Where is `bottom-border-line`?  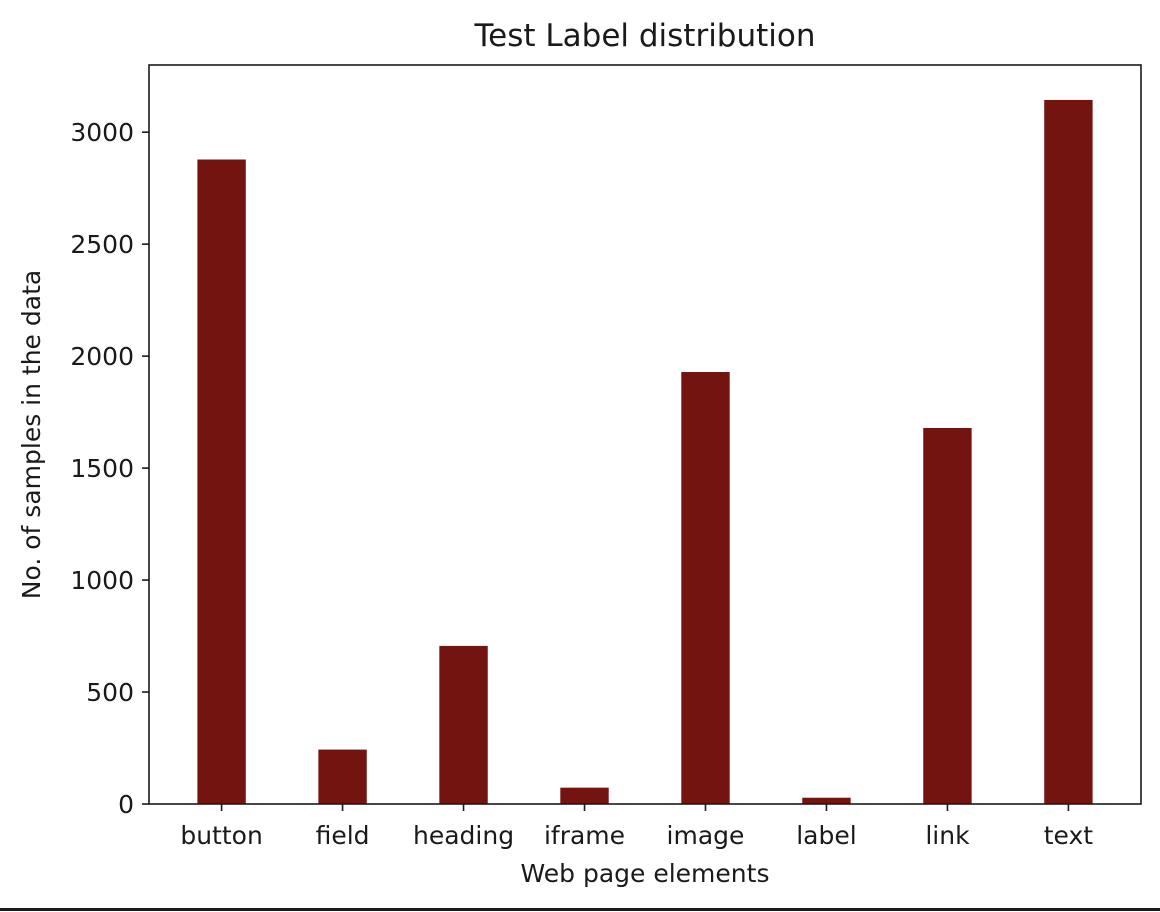 bottom-border-line is located at coordinates (580, 909).